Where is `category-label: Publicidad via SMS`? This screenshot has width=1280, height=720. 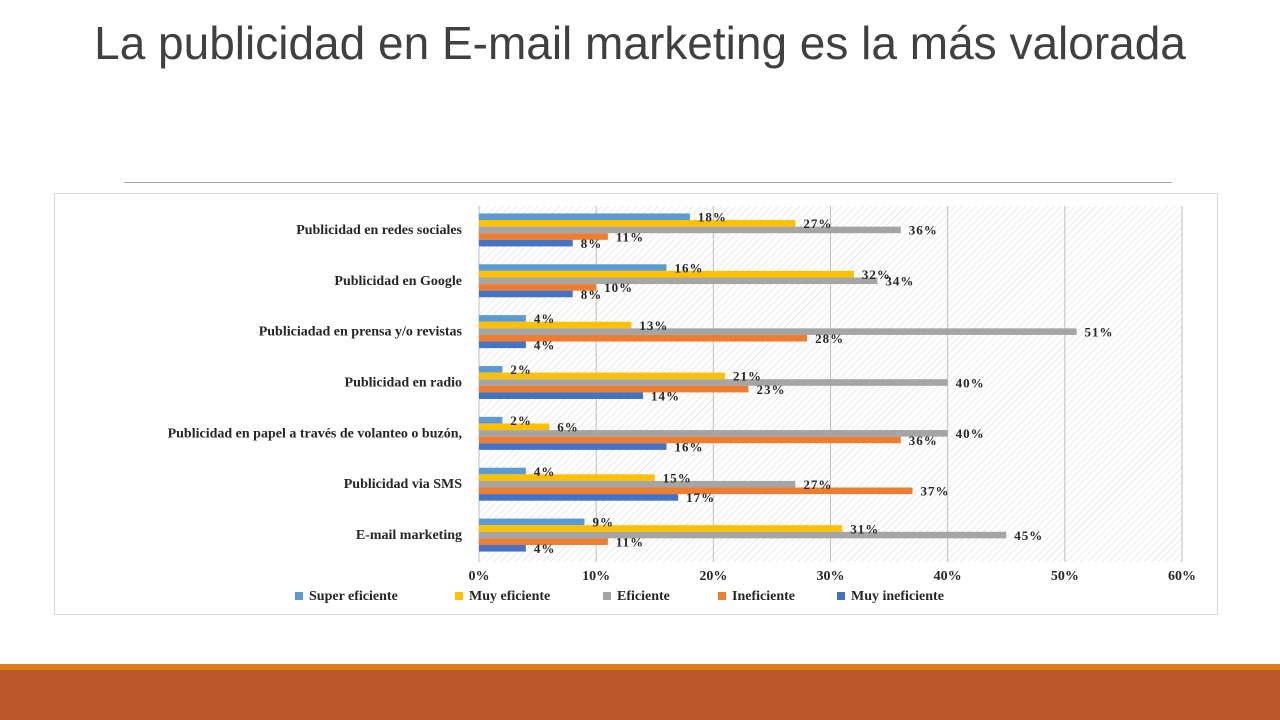 category-label: Publicidad via SMS is located at coordinates (403, 484).